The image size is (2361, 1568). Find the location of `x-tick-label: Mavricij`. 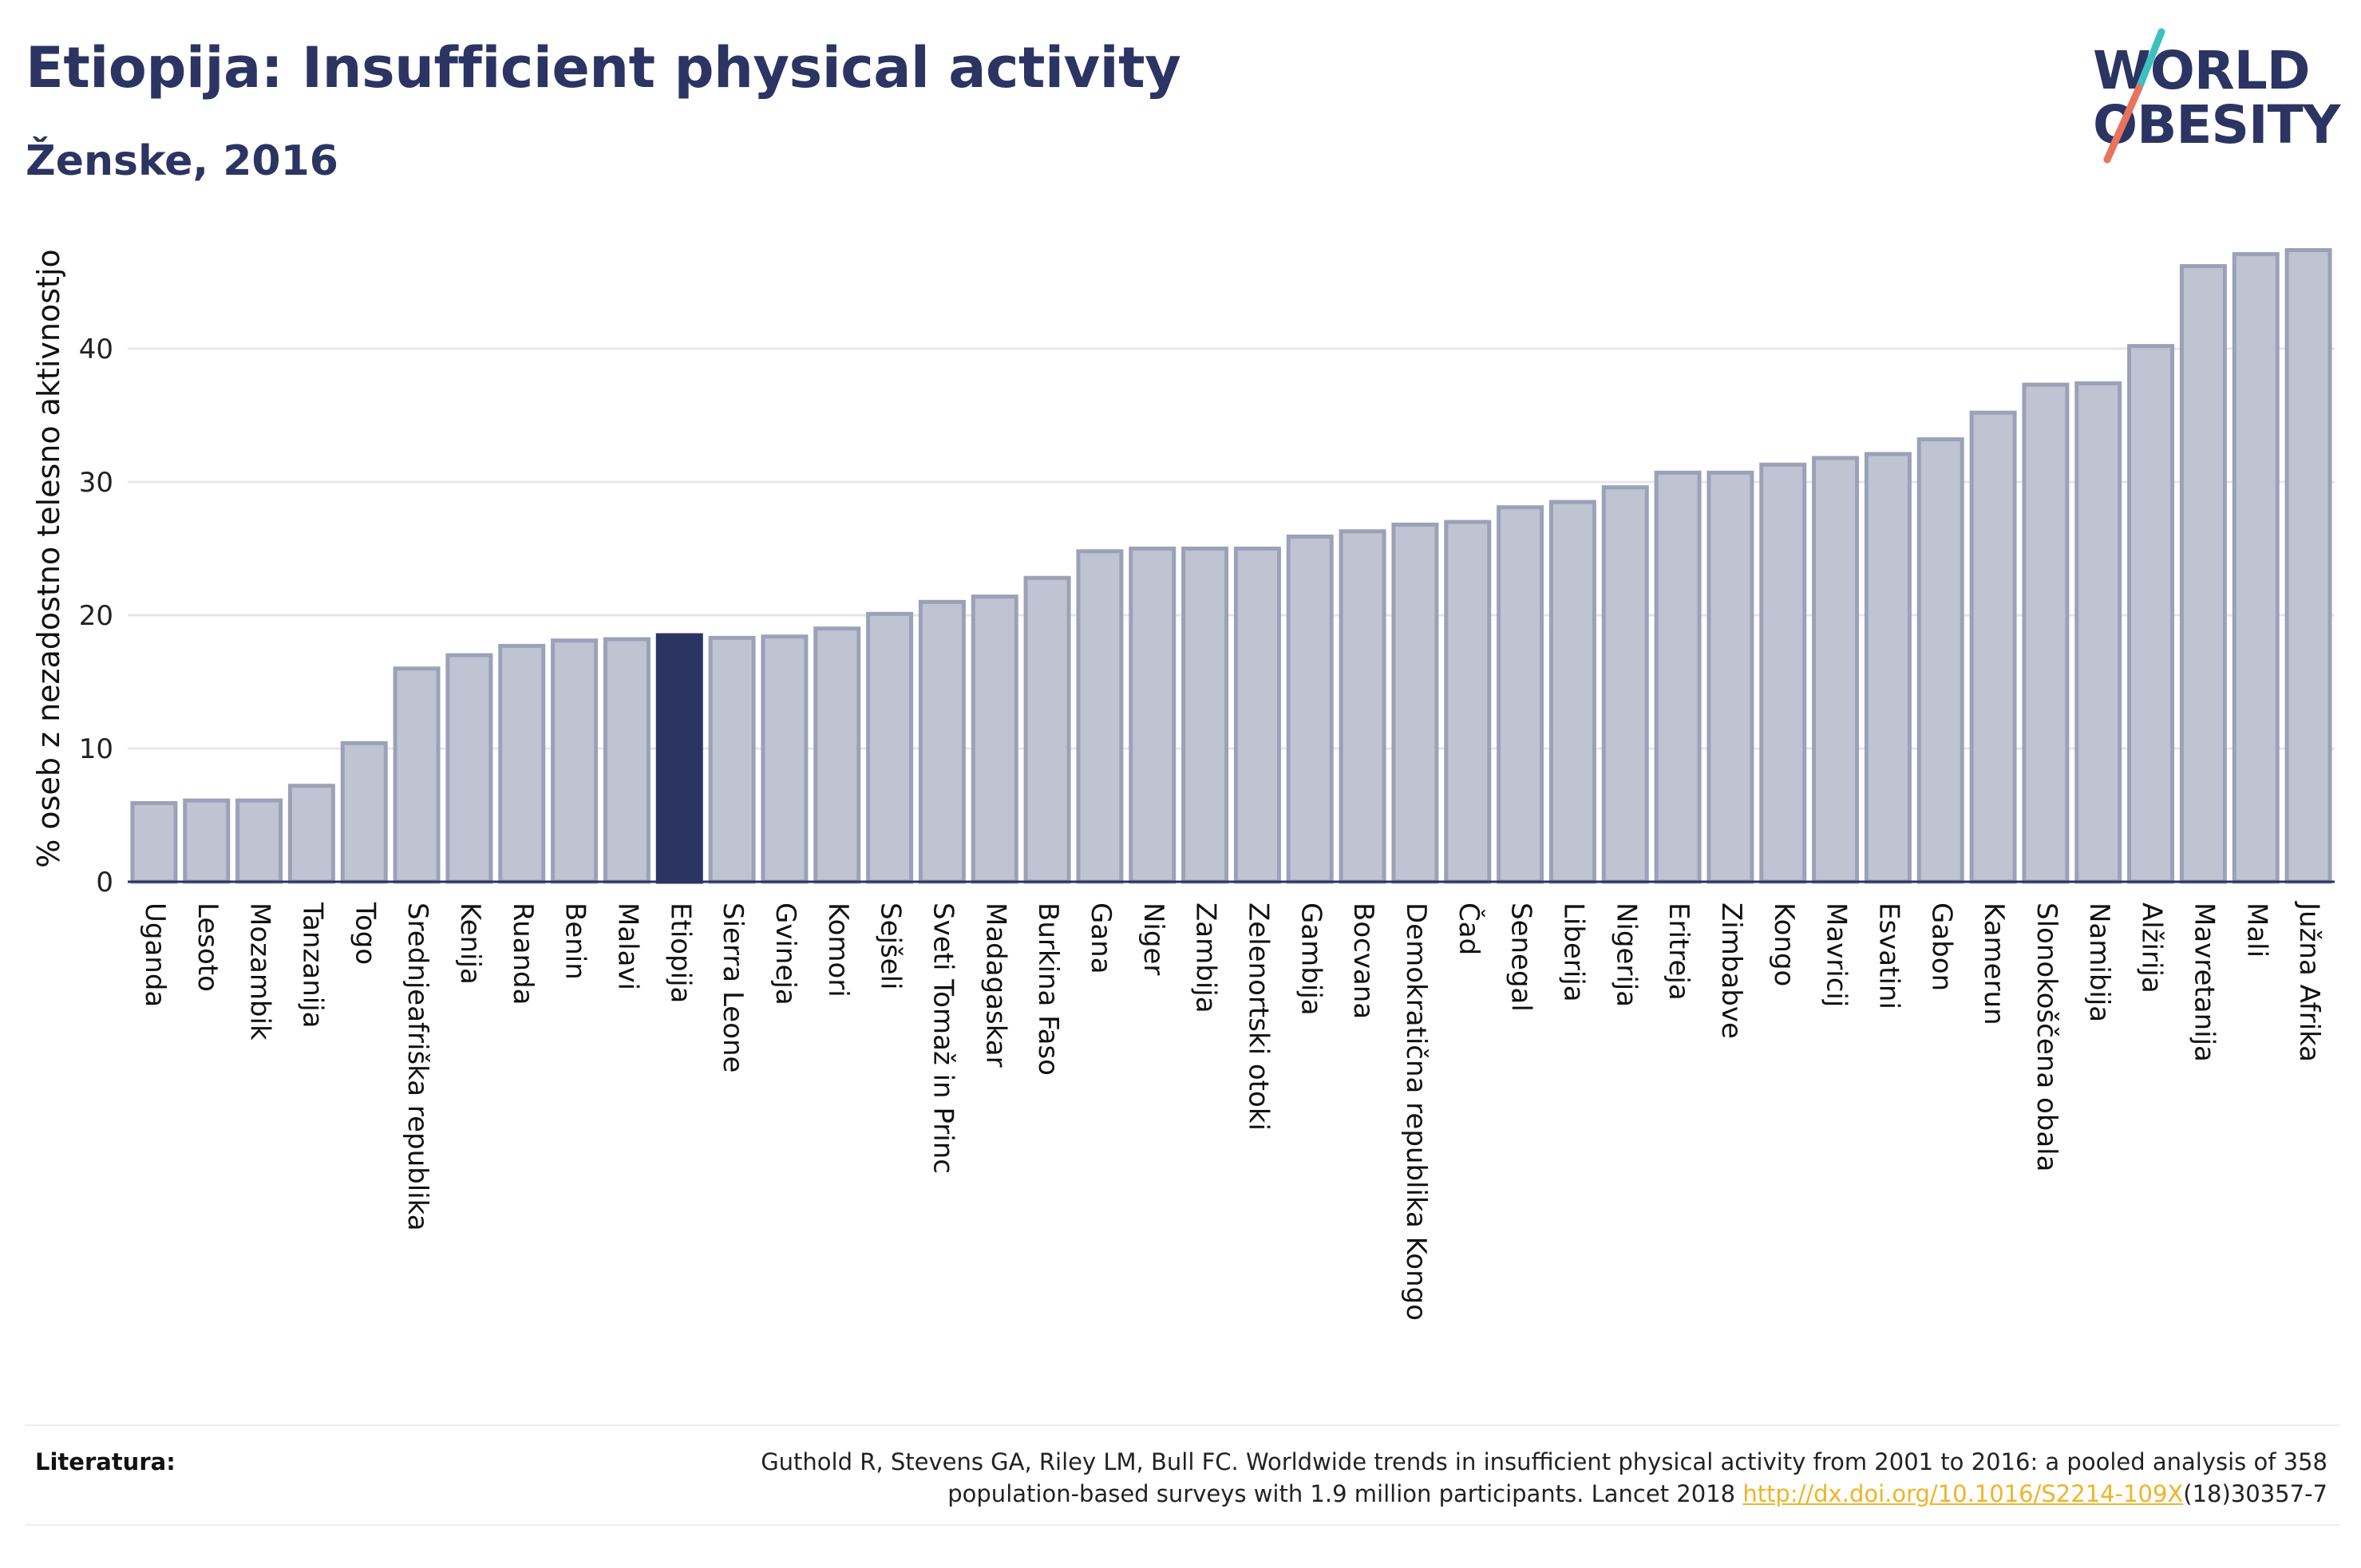

x-tick-label: Mavricij is located at coordinates (1837, 954).